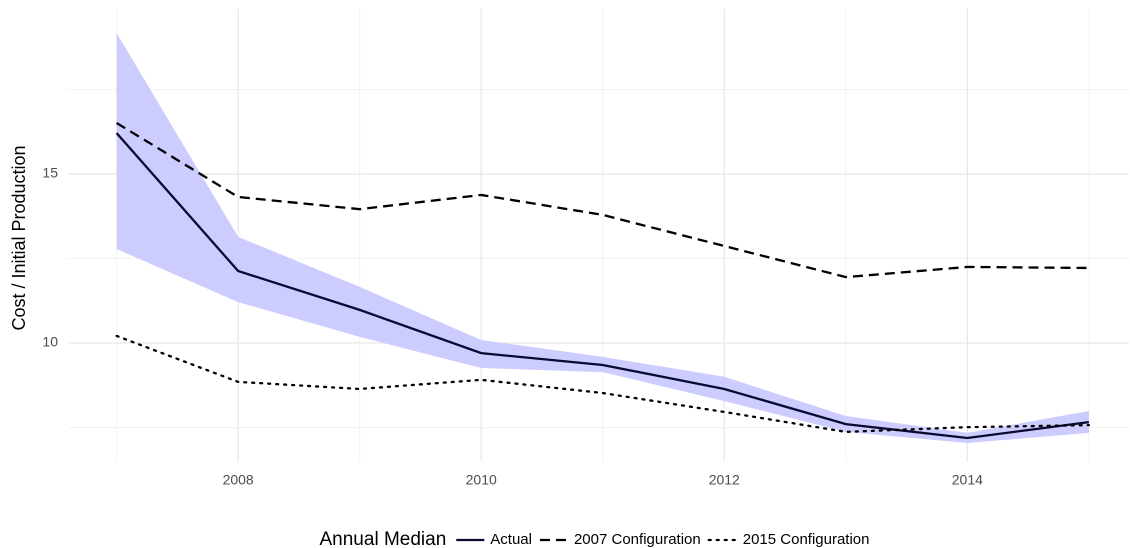  Describe the element at coordinates (481, 480) in the screenshot. I see `x-tick-label: 2010` at that location.